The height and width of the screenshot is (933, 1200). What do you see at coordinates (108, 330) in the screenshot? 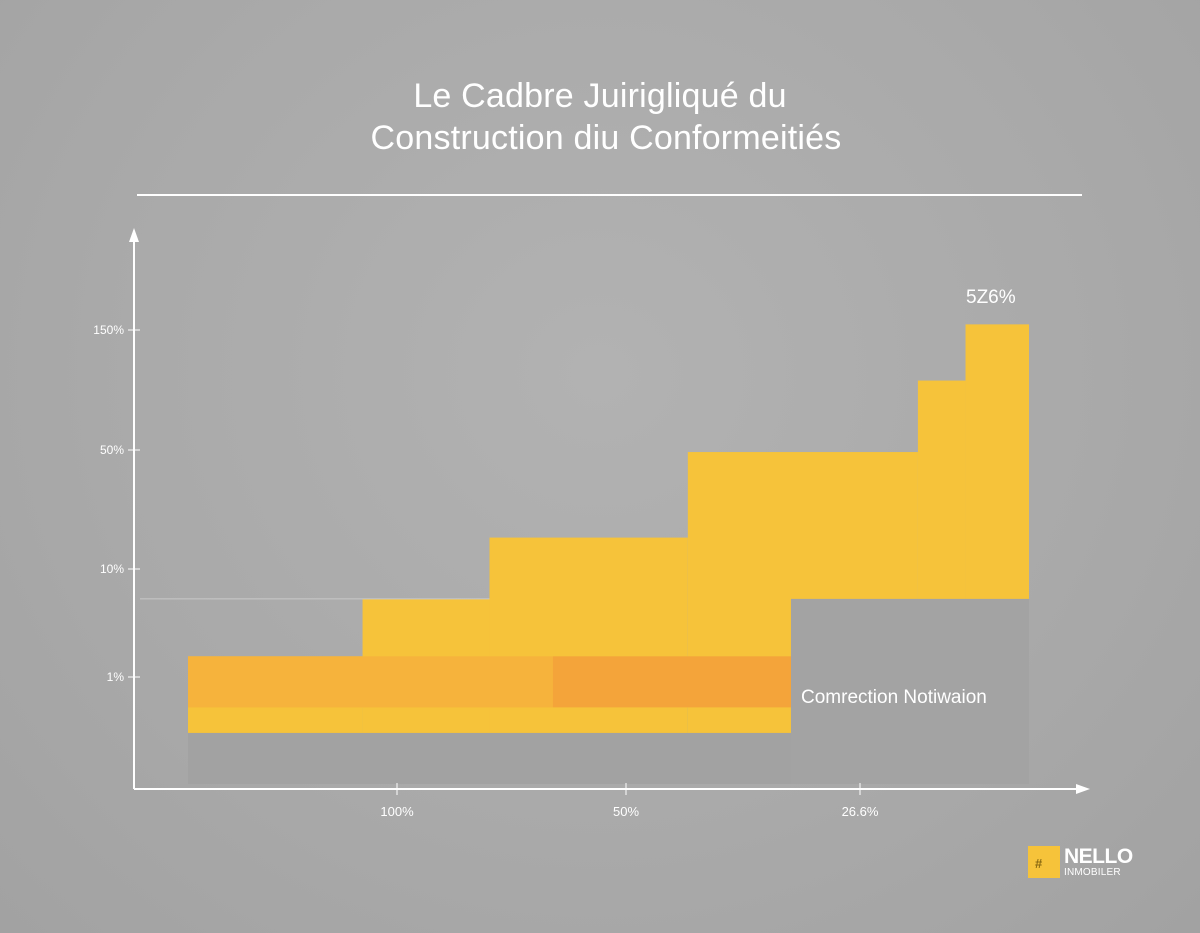
I see `y-tick-label: 150%` at bounding box center [108, 330].